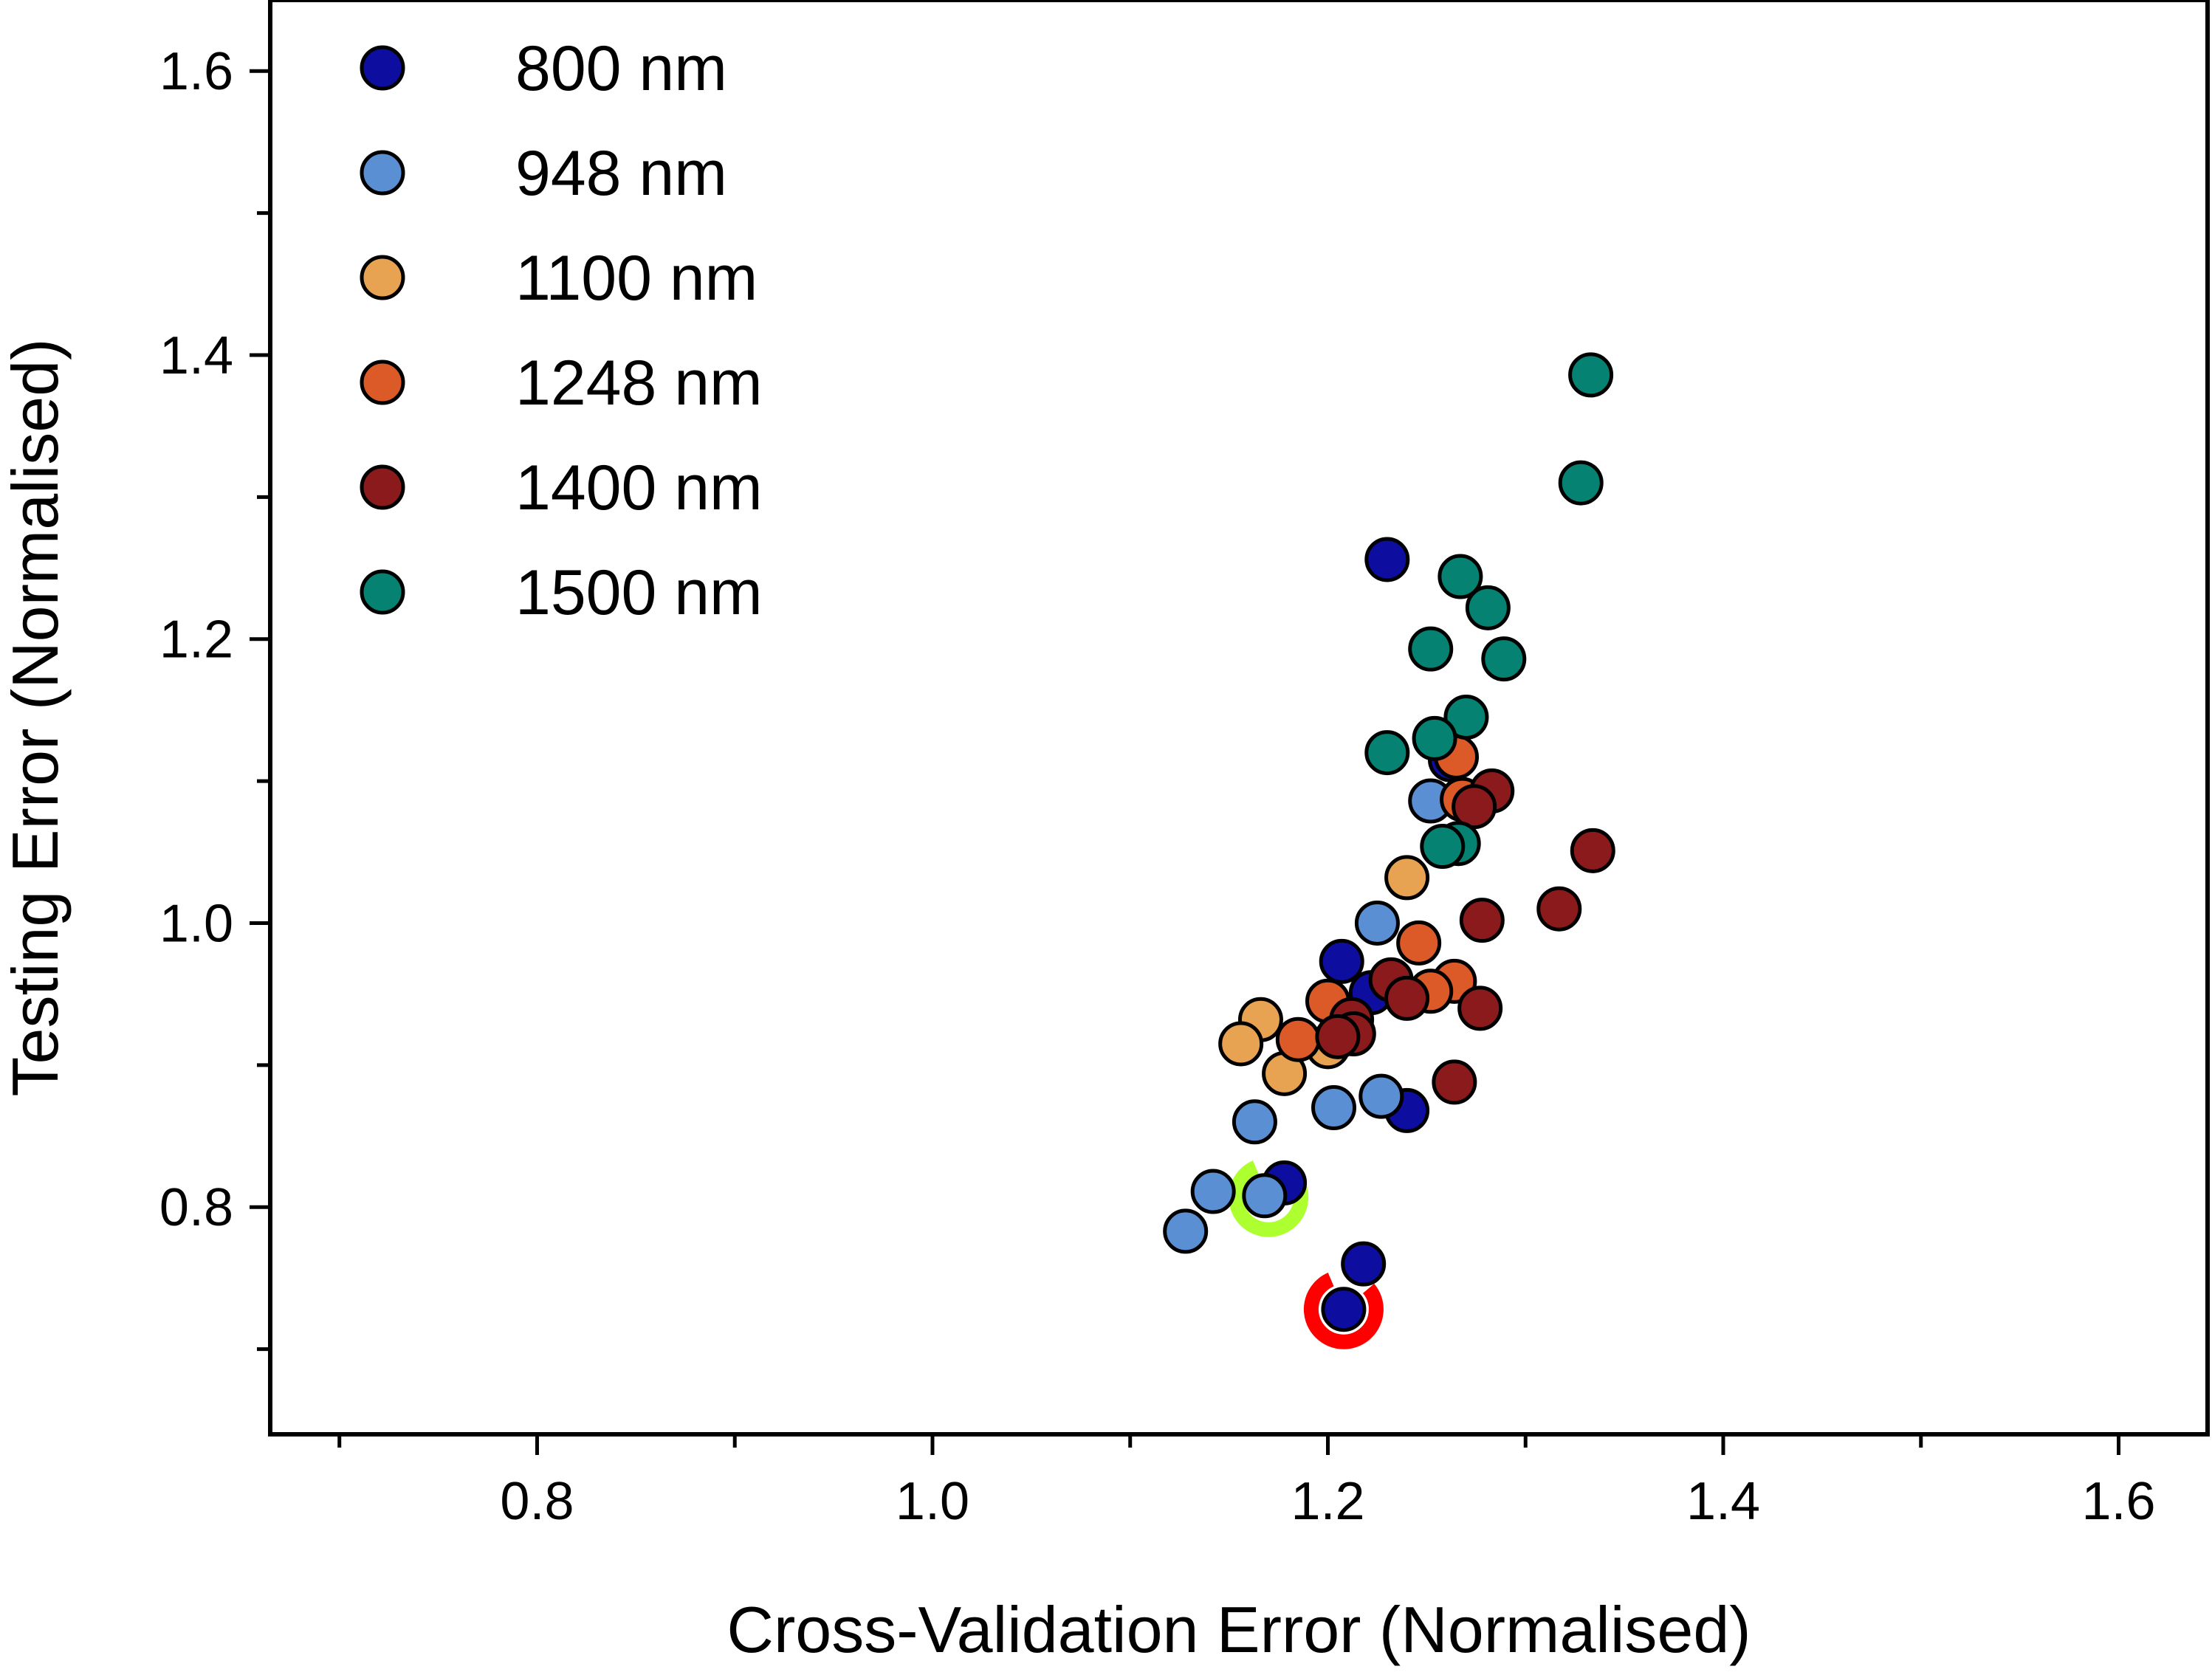  What do you see at coordinates (196, 1207) in the screenshot?
I see `y-tick-label: 0.8` at bounding box center [196, 1207].